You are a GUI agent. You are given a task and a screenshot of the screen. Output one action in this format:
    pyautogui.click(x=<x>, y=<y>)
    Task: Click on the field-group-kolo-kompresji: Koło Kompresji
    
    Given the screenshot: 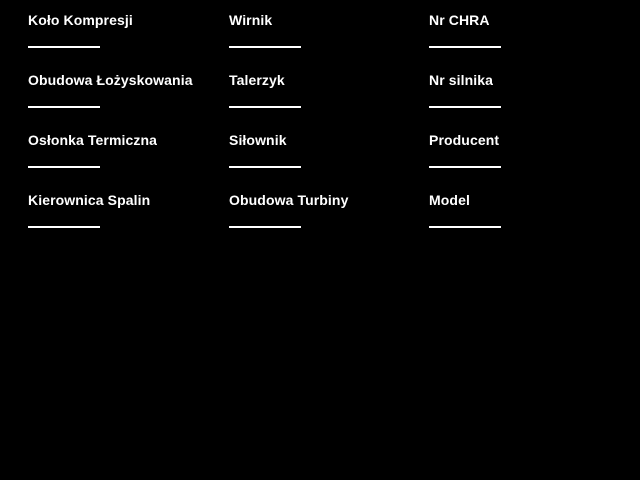 What is the action you would take?
    pyautogui.click(x=123, y=42)
    